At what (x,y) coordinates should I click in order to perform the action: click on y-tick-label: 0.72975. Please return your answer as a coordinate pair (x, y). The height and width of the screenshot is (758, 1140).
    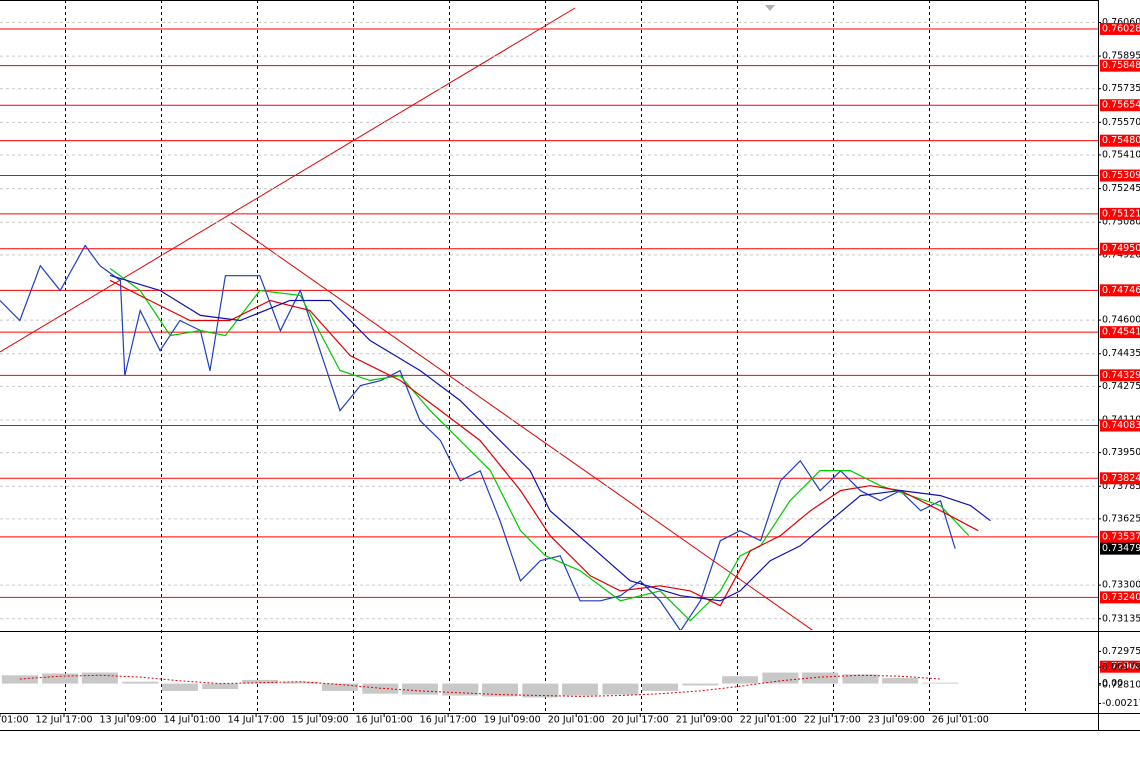
    Looking at the image, I should click on (1121, 651).